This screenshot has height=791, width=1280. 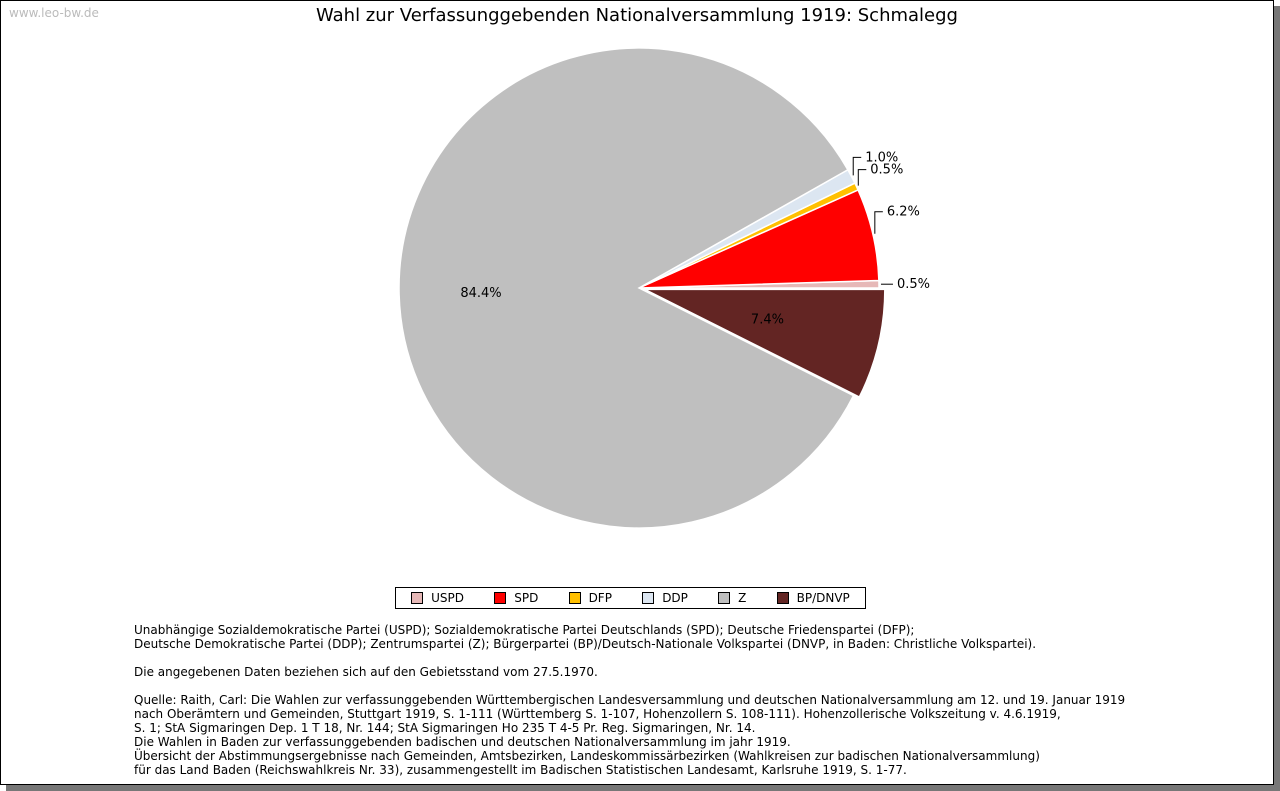 What do you see at coordinates (913, 284) in the screenshot?
I see `slice-label-uspd: 0.5%` at bounding box center [913, 284].